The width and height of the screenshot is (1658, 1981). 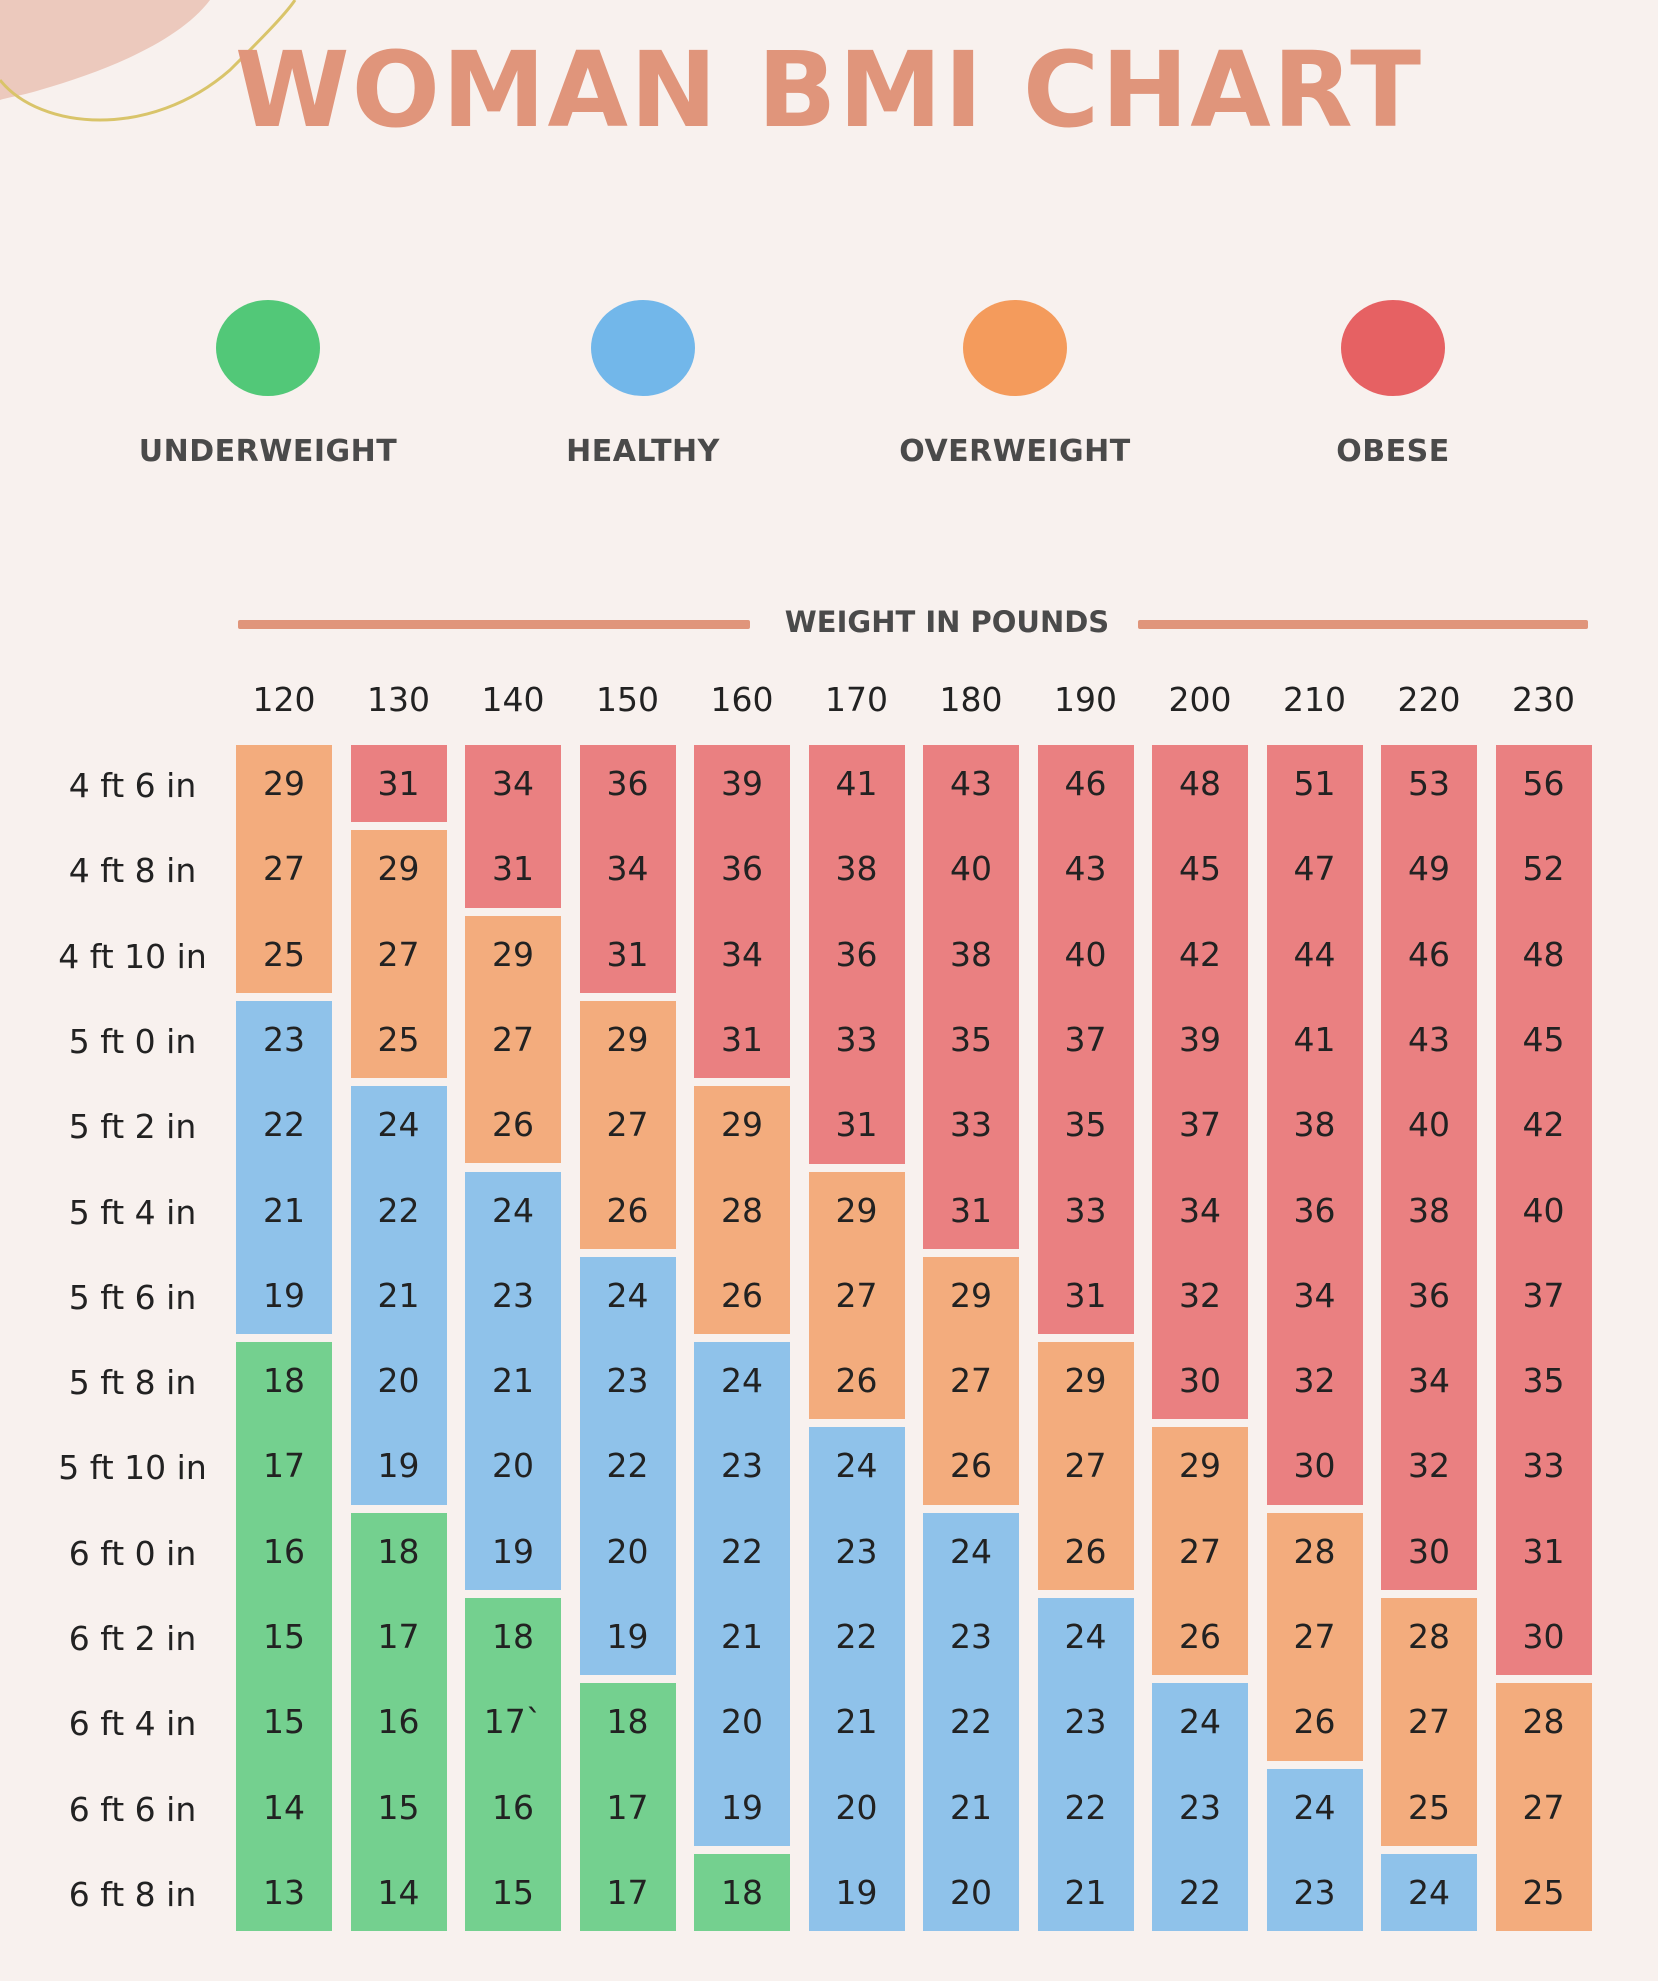 I want to click on height-label: 5 ft 8 in, so click(x=132, y=1383).